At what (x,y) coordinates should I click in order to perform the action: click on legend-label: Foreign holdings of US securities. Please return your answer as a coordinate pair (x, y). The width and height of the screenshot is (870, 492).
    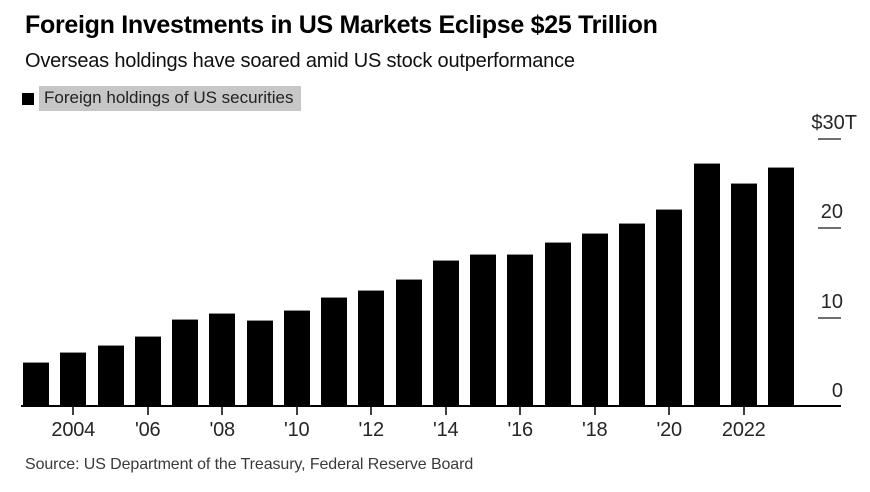
    Looking at the image, I should click on (170, 98).